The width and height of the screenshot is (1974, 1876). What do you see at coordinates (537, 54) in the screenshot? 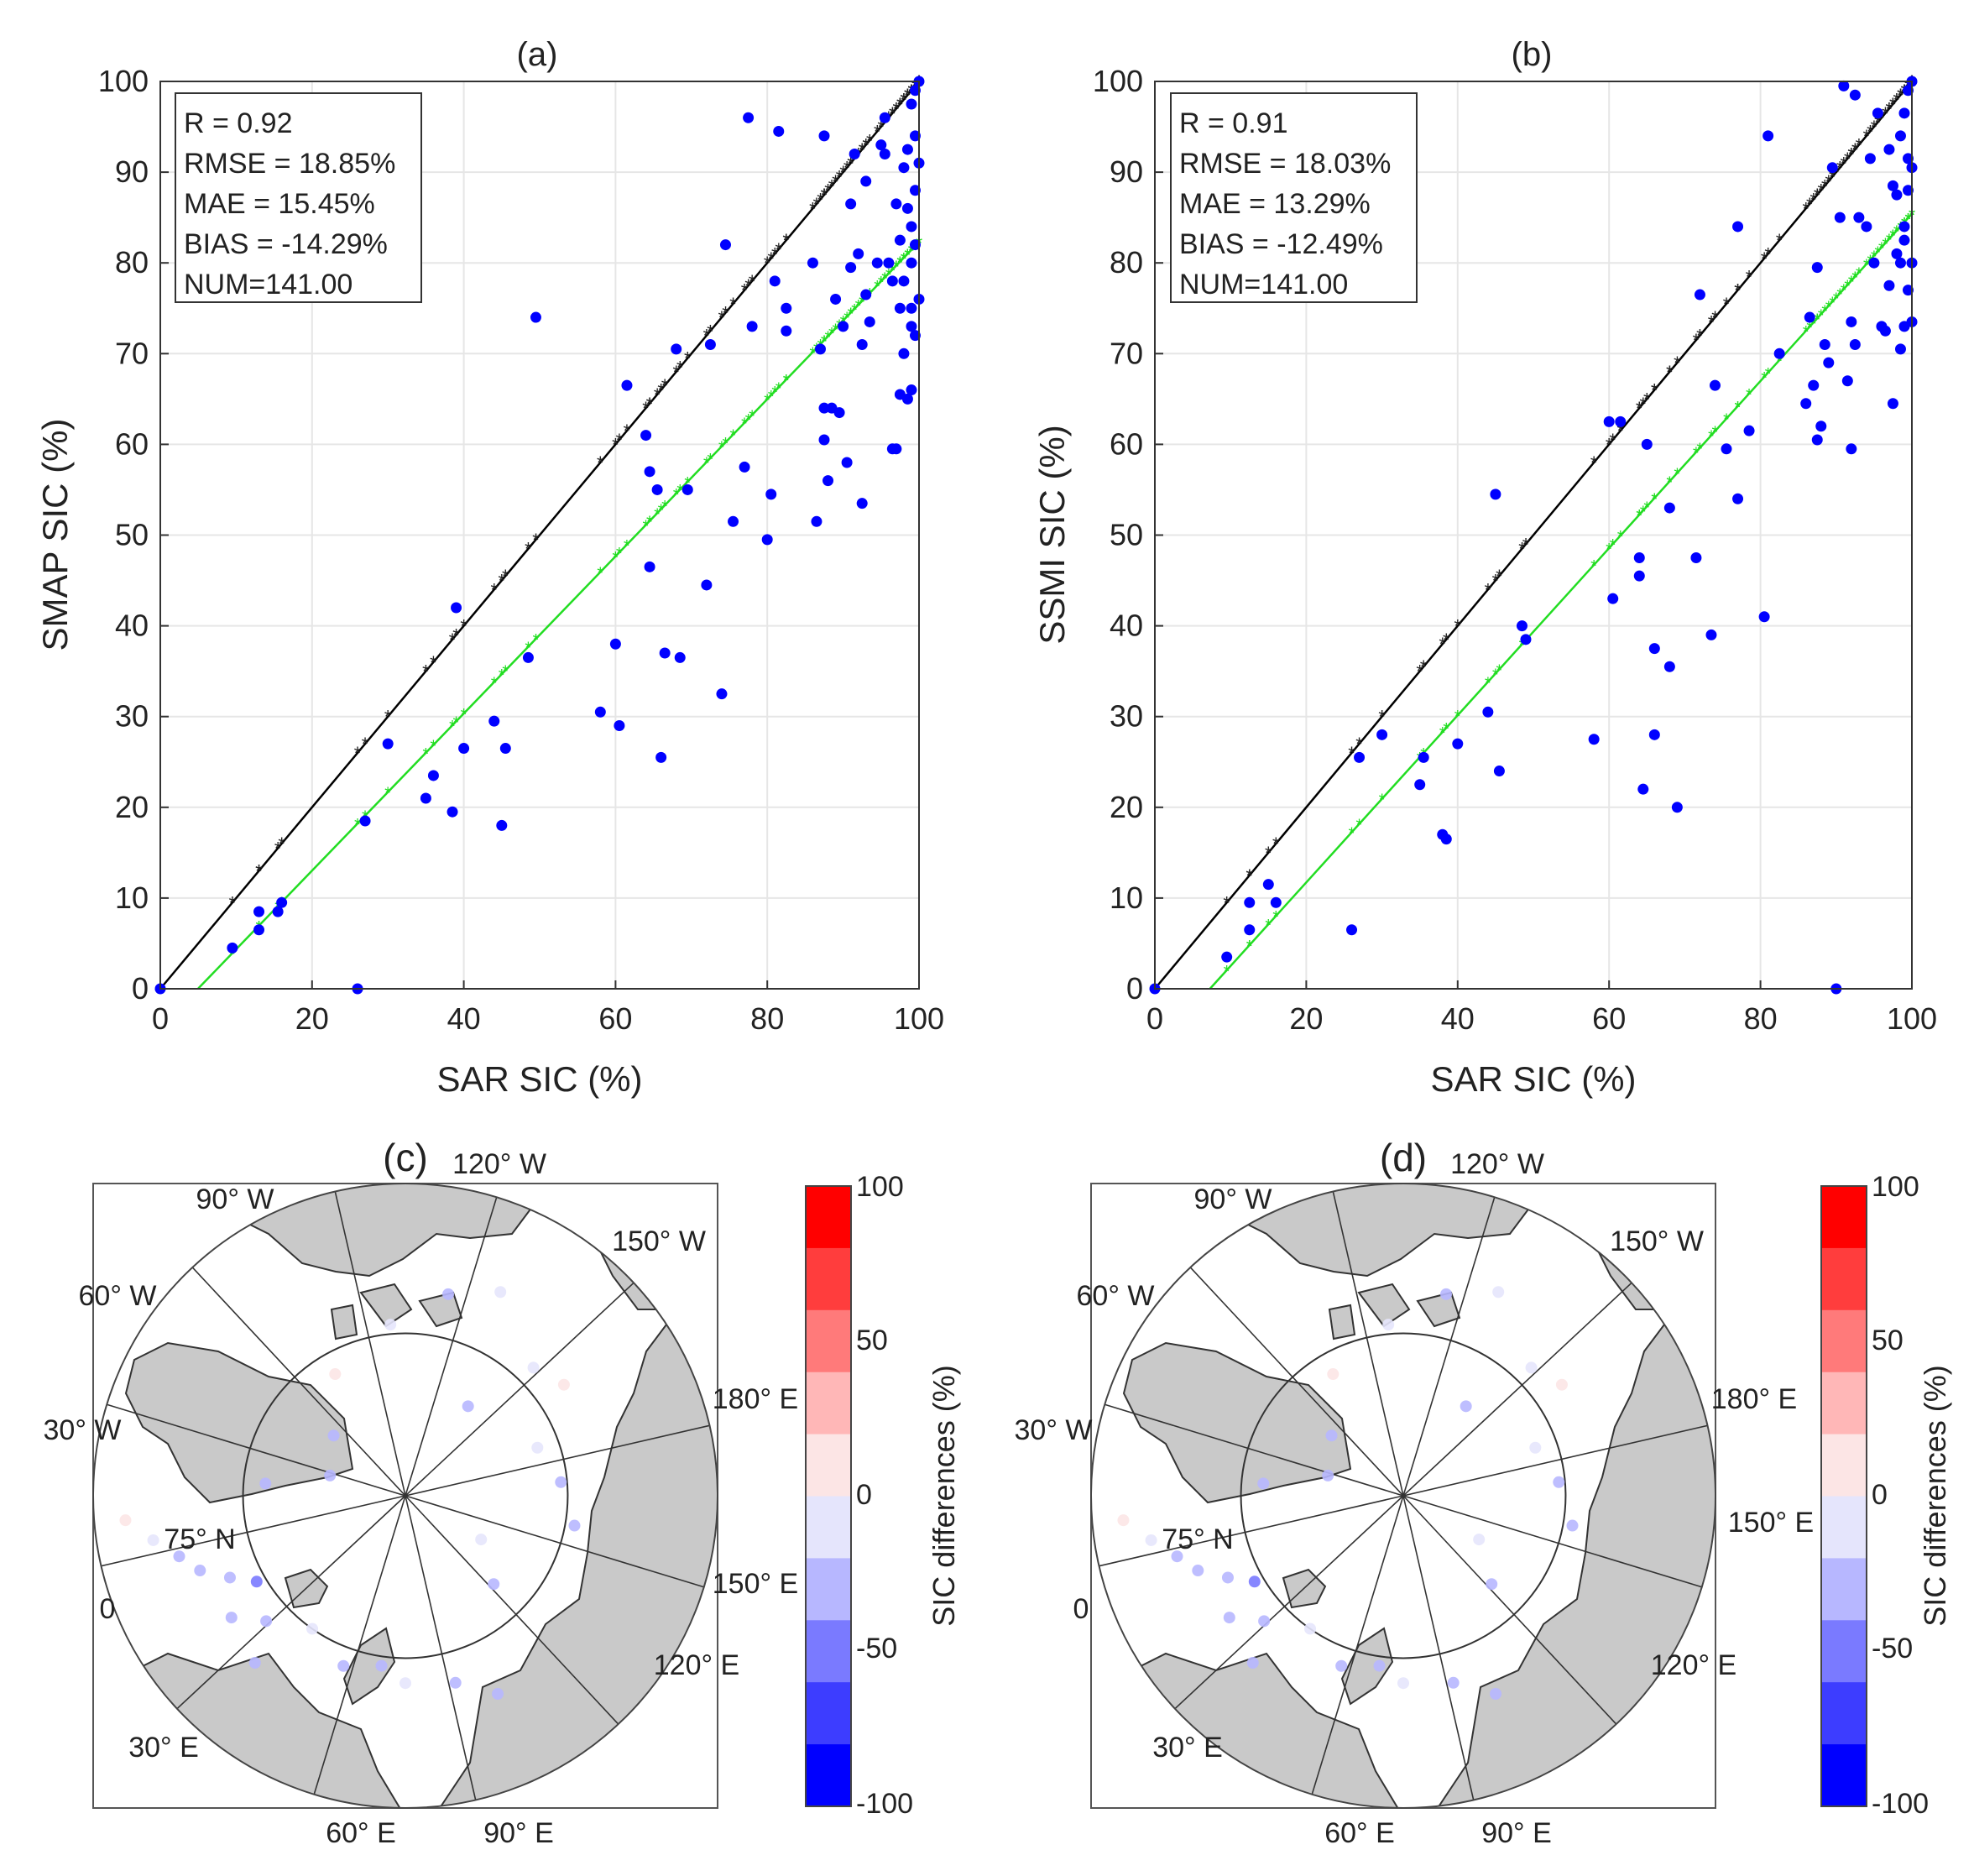
I see `panel-a-title: (a)` at bounding box center [537, 54].